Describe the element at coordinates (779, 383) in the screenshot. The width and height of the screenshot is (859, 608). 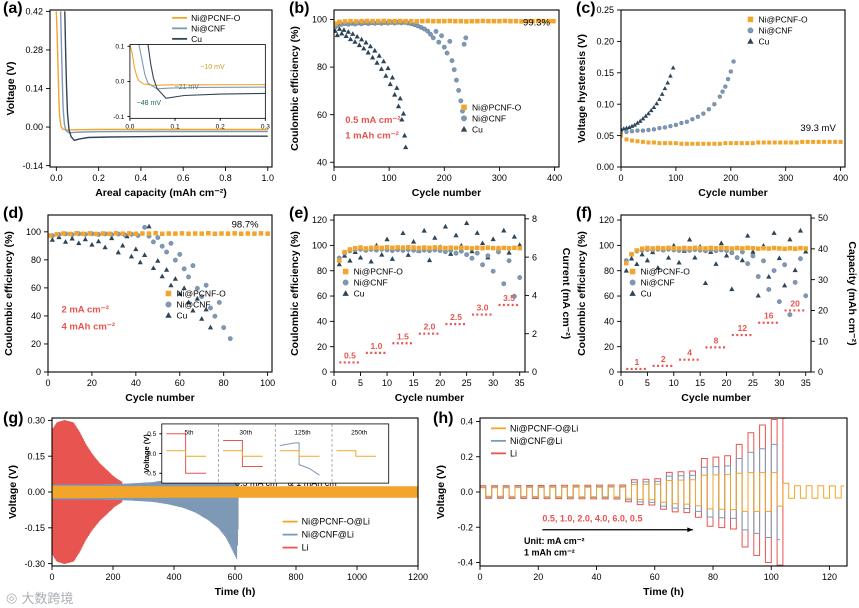
I see `svg-text: 30` at that location.